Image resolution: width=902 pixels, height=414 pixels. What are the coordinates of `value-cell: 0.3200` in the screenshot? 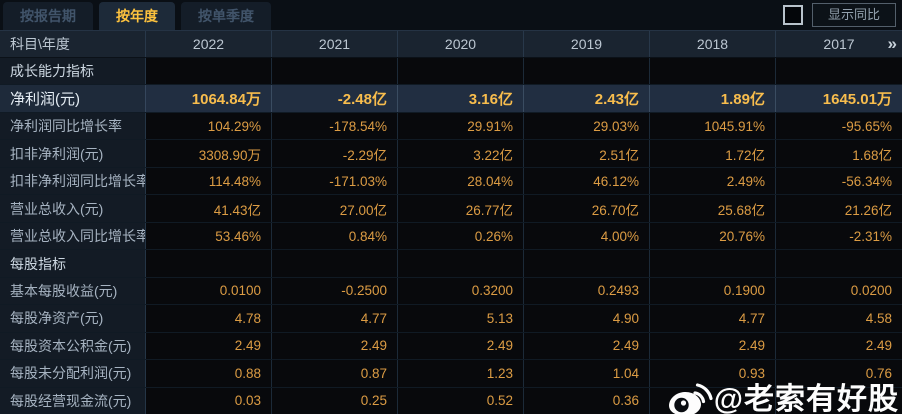 It's located at (461, 291).